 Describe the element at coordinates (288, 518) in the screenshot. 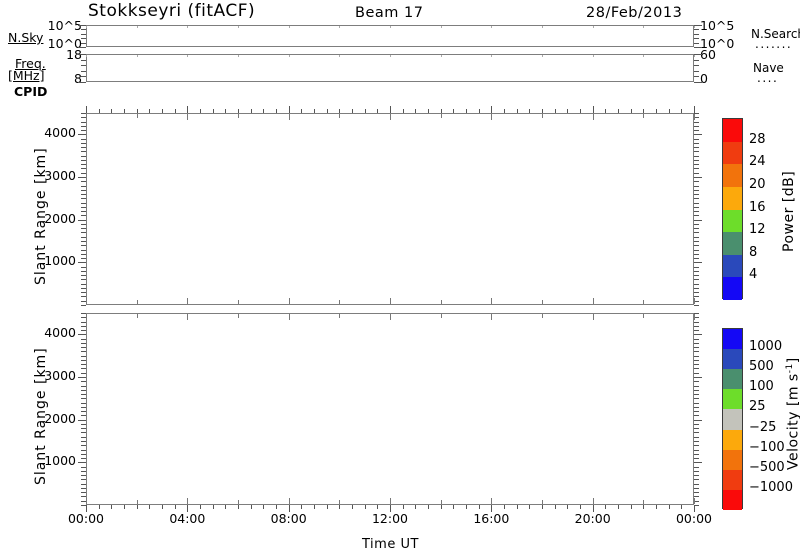

I see `xtick-label: 08:00` at that location.